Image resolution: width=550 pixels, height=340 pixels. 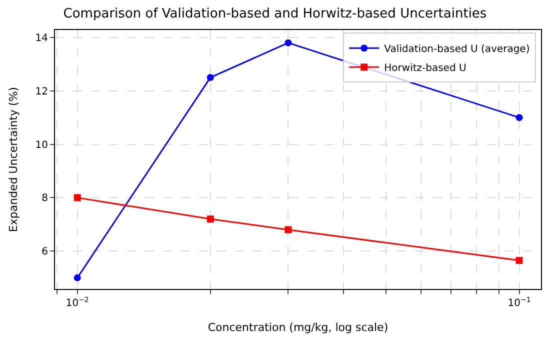 I want to click on x-tick-label: 10$^{−1}$, so click(x=519, y=302).